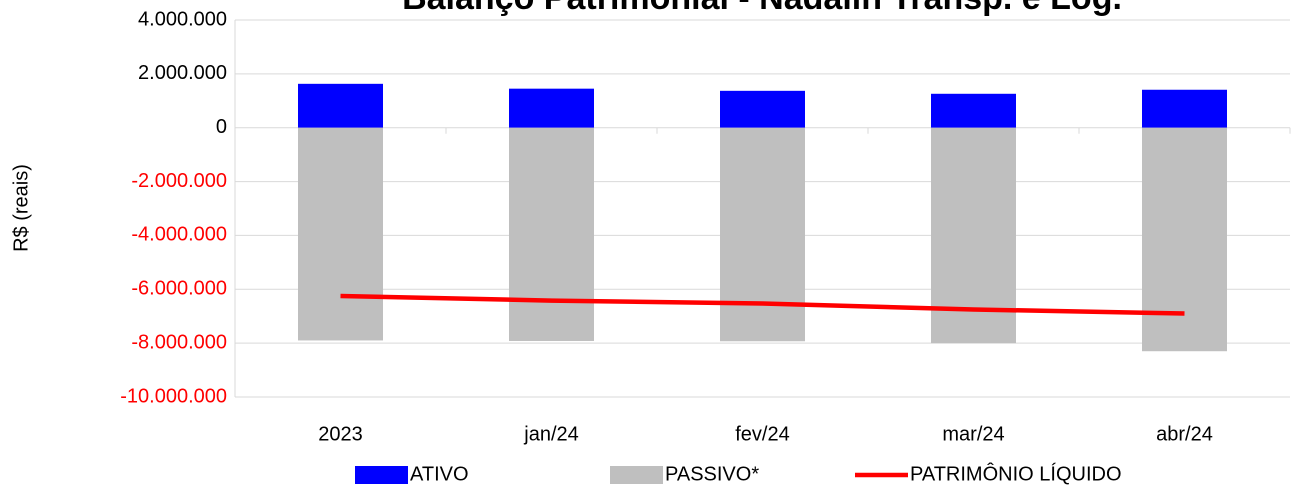 The width and height of the screenshot is (1300, 496). I want to click on y-tick-label: -2.000.000, so click(179, 181).